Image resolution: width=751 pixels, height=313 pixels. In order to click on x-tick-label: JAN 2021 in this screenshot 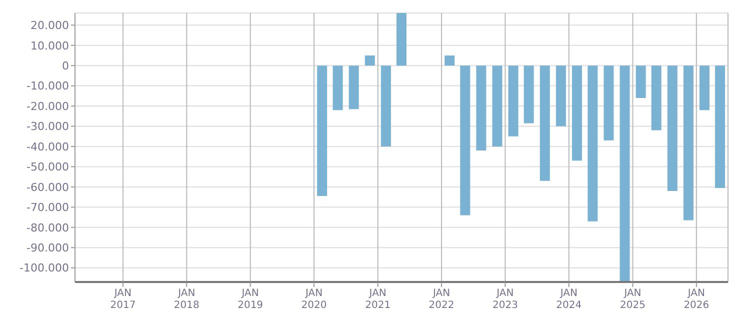, I will do `click(378, 299)`.